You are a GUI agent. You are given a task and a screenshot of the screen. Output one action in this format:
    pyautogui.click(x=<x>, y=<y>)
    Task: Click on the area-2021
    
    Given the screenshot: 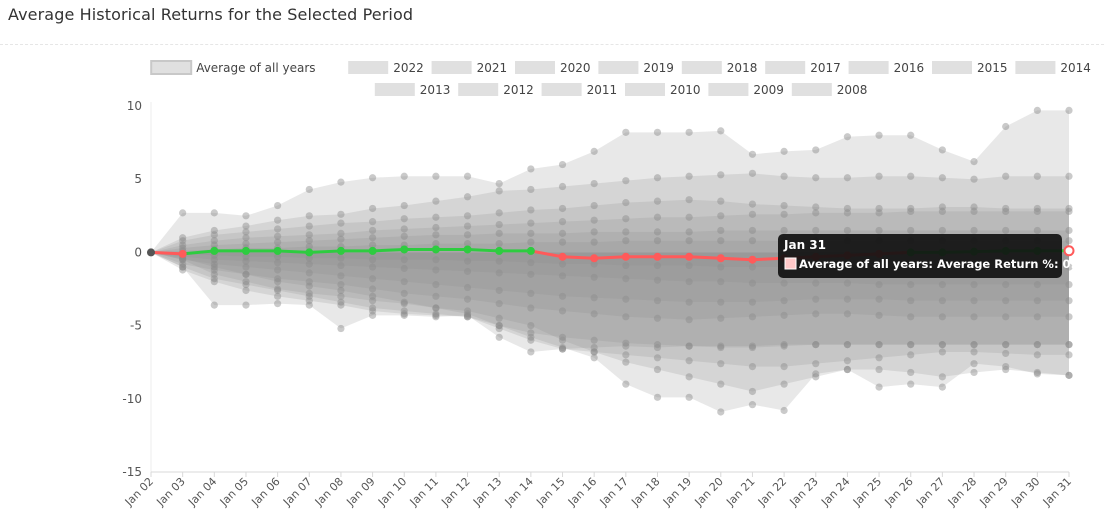 What is the action you would take?
    pyautogui.click(x=610, y=213)
    